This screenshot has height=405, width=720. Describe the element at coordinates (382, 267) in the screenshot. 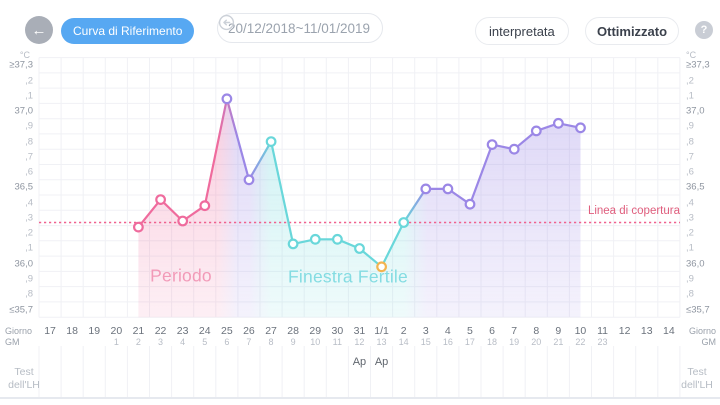

I see `data-point-day-1/1` at that location.